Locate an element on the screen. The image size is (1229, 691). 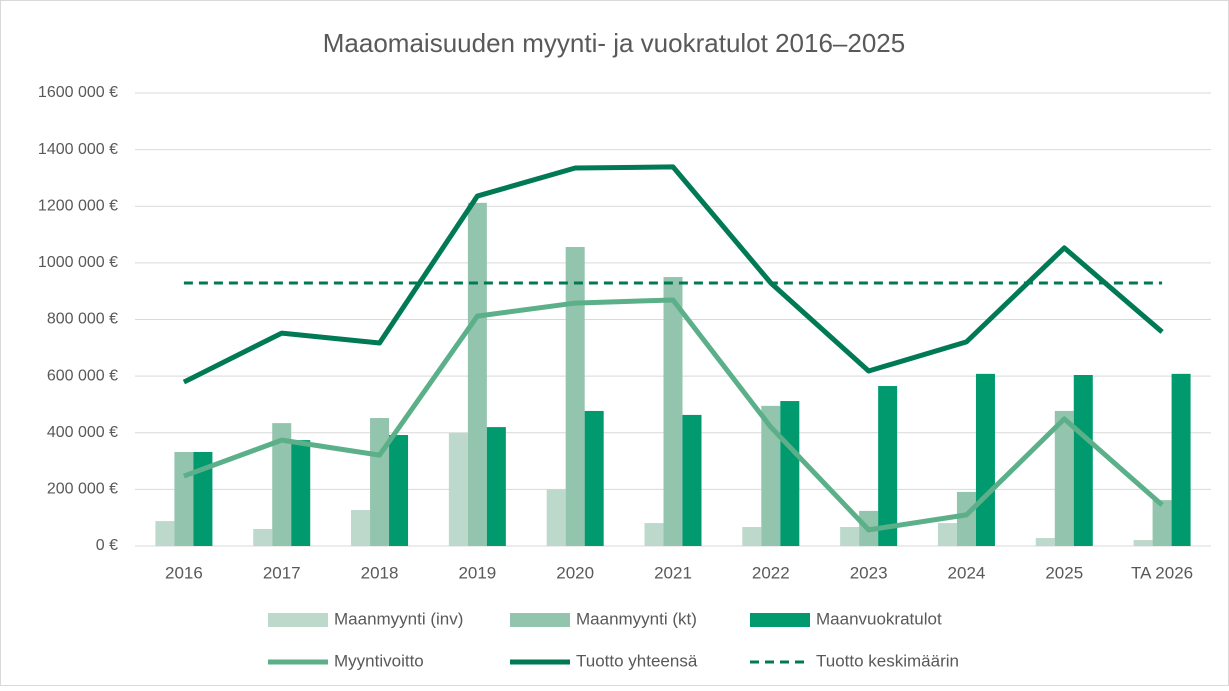
y-tick-label: 1400 000 € is located at coordinates (78, 149).